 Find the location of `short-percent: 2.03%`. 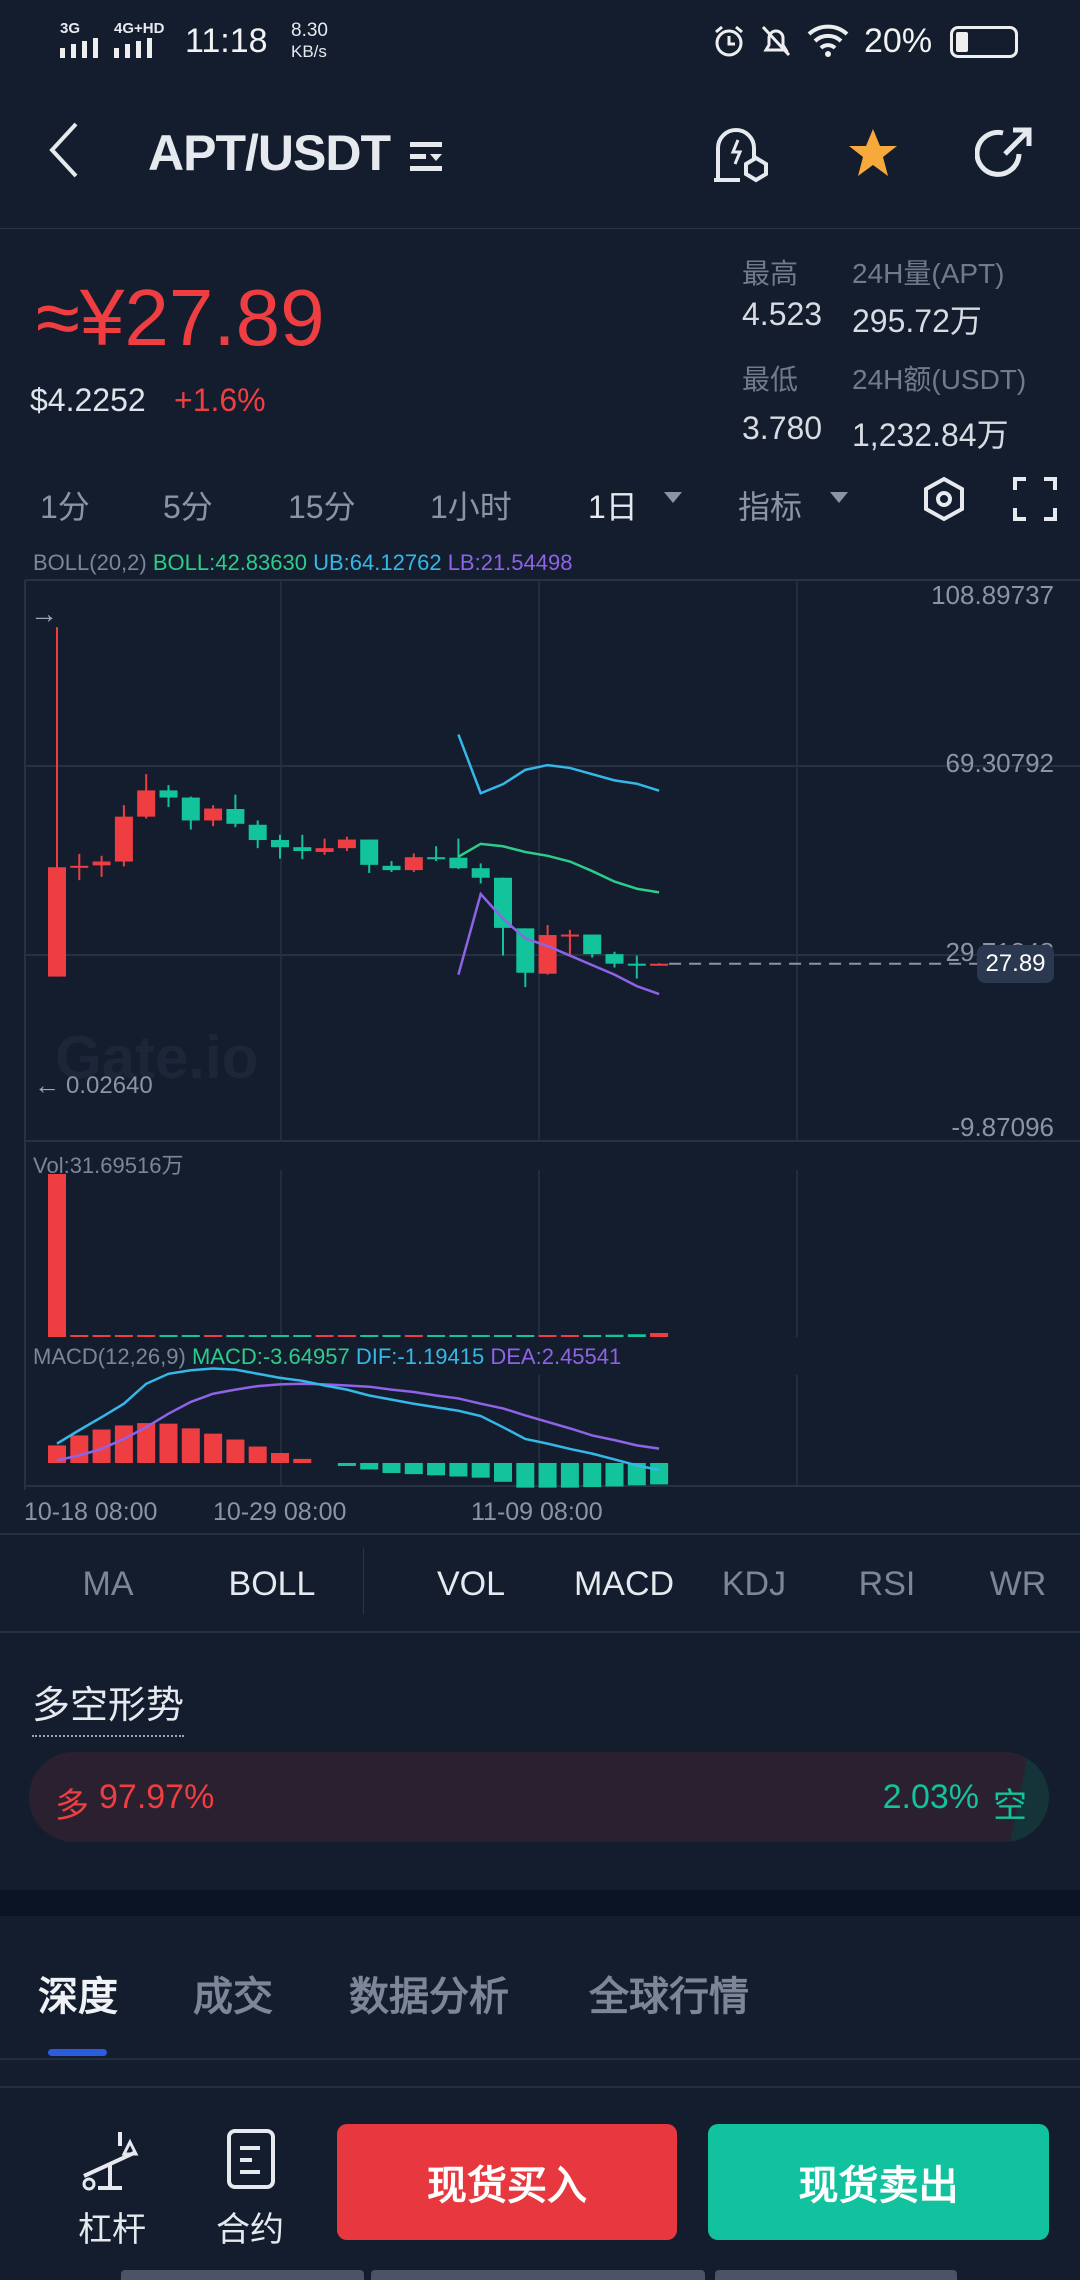

short-percent: 2.03% is located at coordinates (930, 1797).